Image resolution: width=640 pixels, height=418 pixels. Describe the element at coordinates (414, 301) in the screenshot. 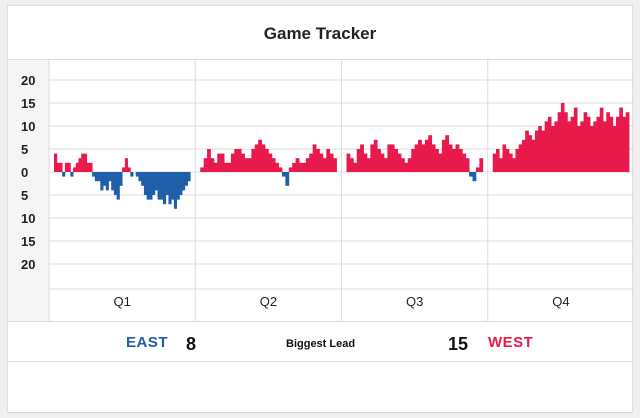

I see `quarter-label: Q3` at that location.